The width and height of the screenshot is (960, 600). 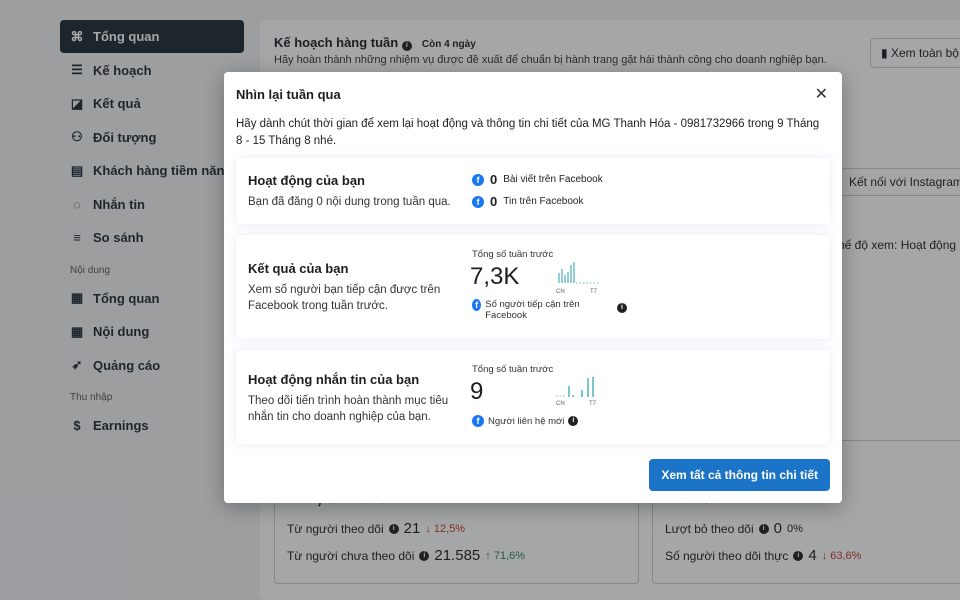 I want to click on chat-icon: ◌, so click(x=77, y=204).